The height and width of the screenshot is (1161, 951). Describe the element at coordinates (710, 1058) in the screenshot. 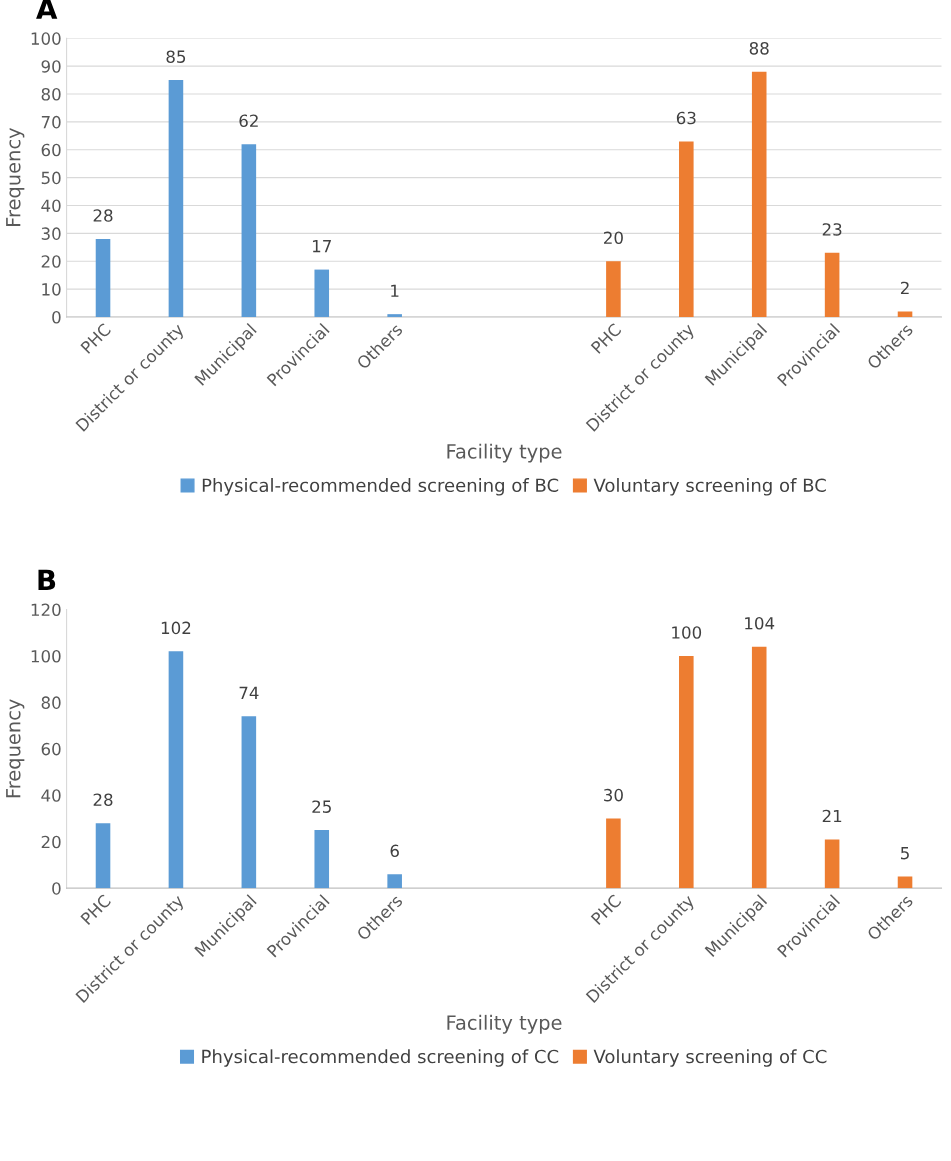

I see `legend-label: Voluntary screening of CC` at that location.